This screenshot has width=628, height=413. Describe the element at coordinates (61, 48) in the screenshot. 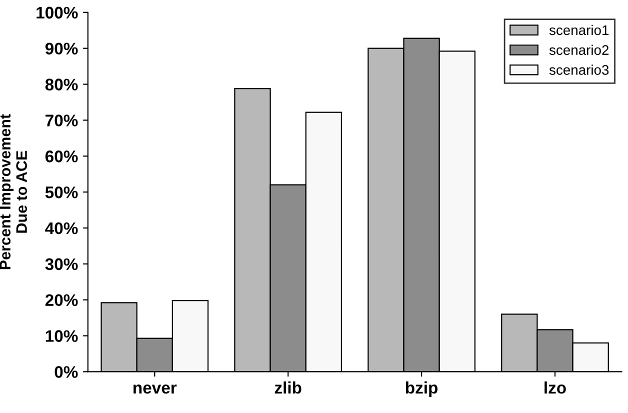

I see `y-tick-label: 90%` at that location.